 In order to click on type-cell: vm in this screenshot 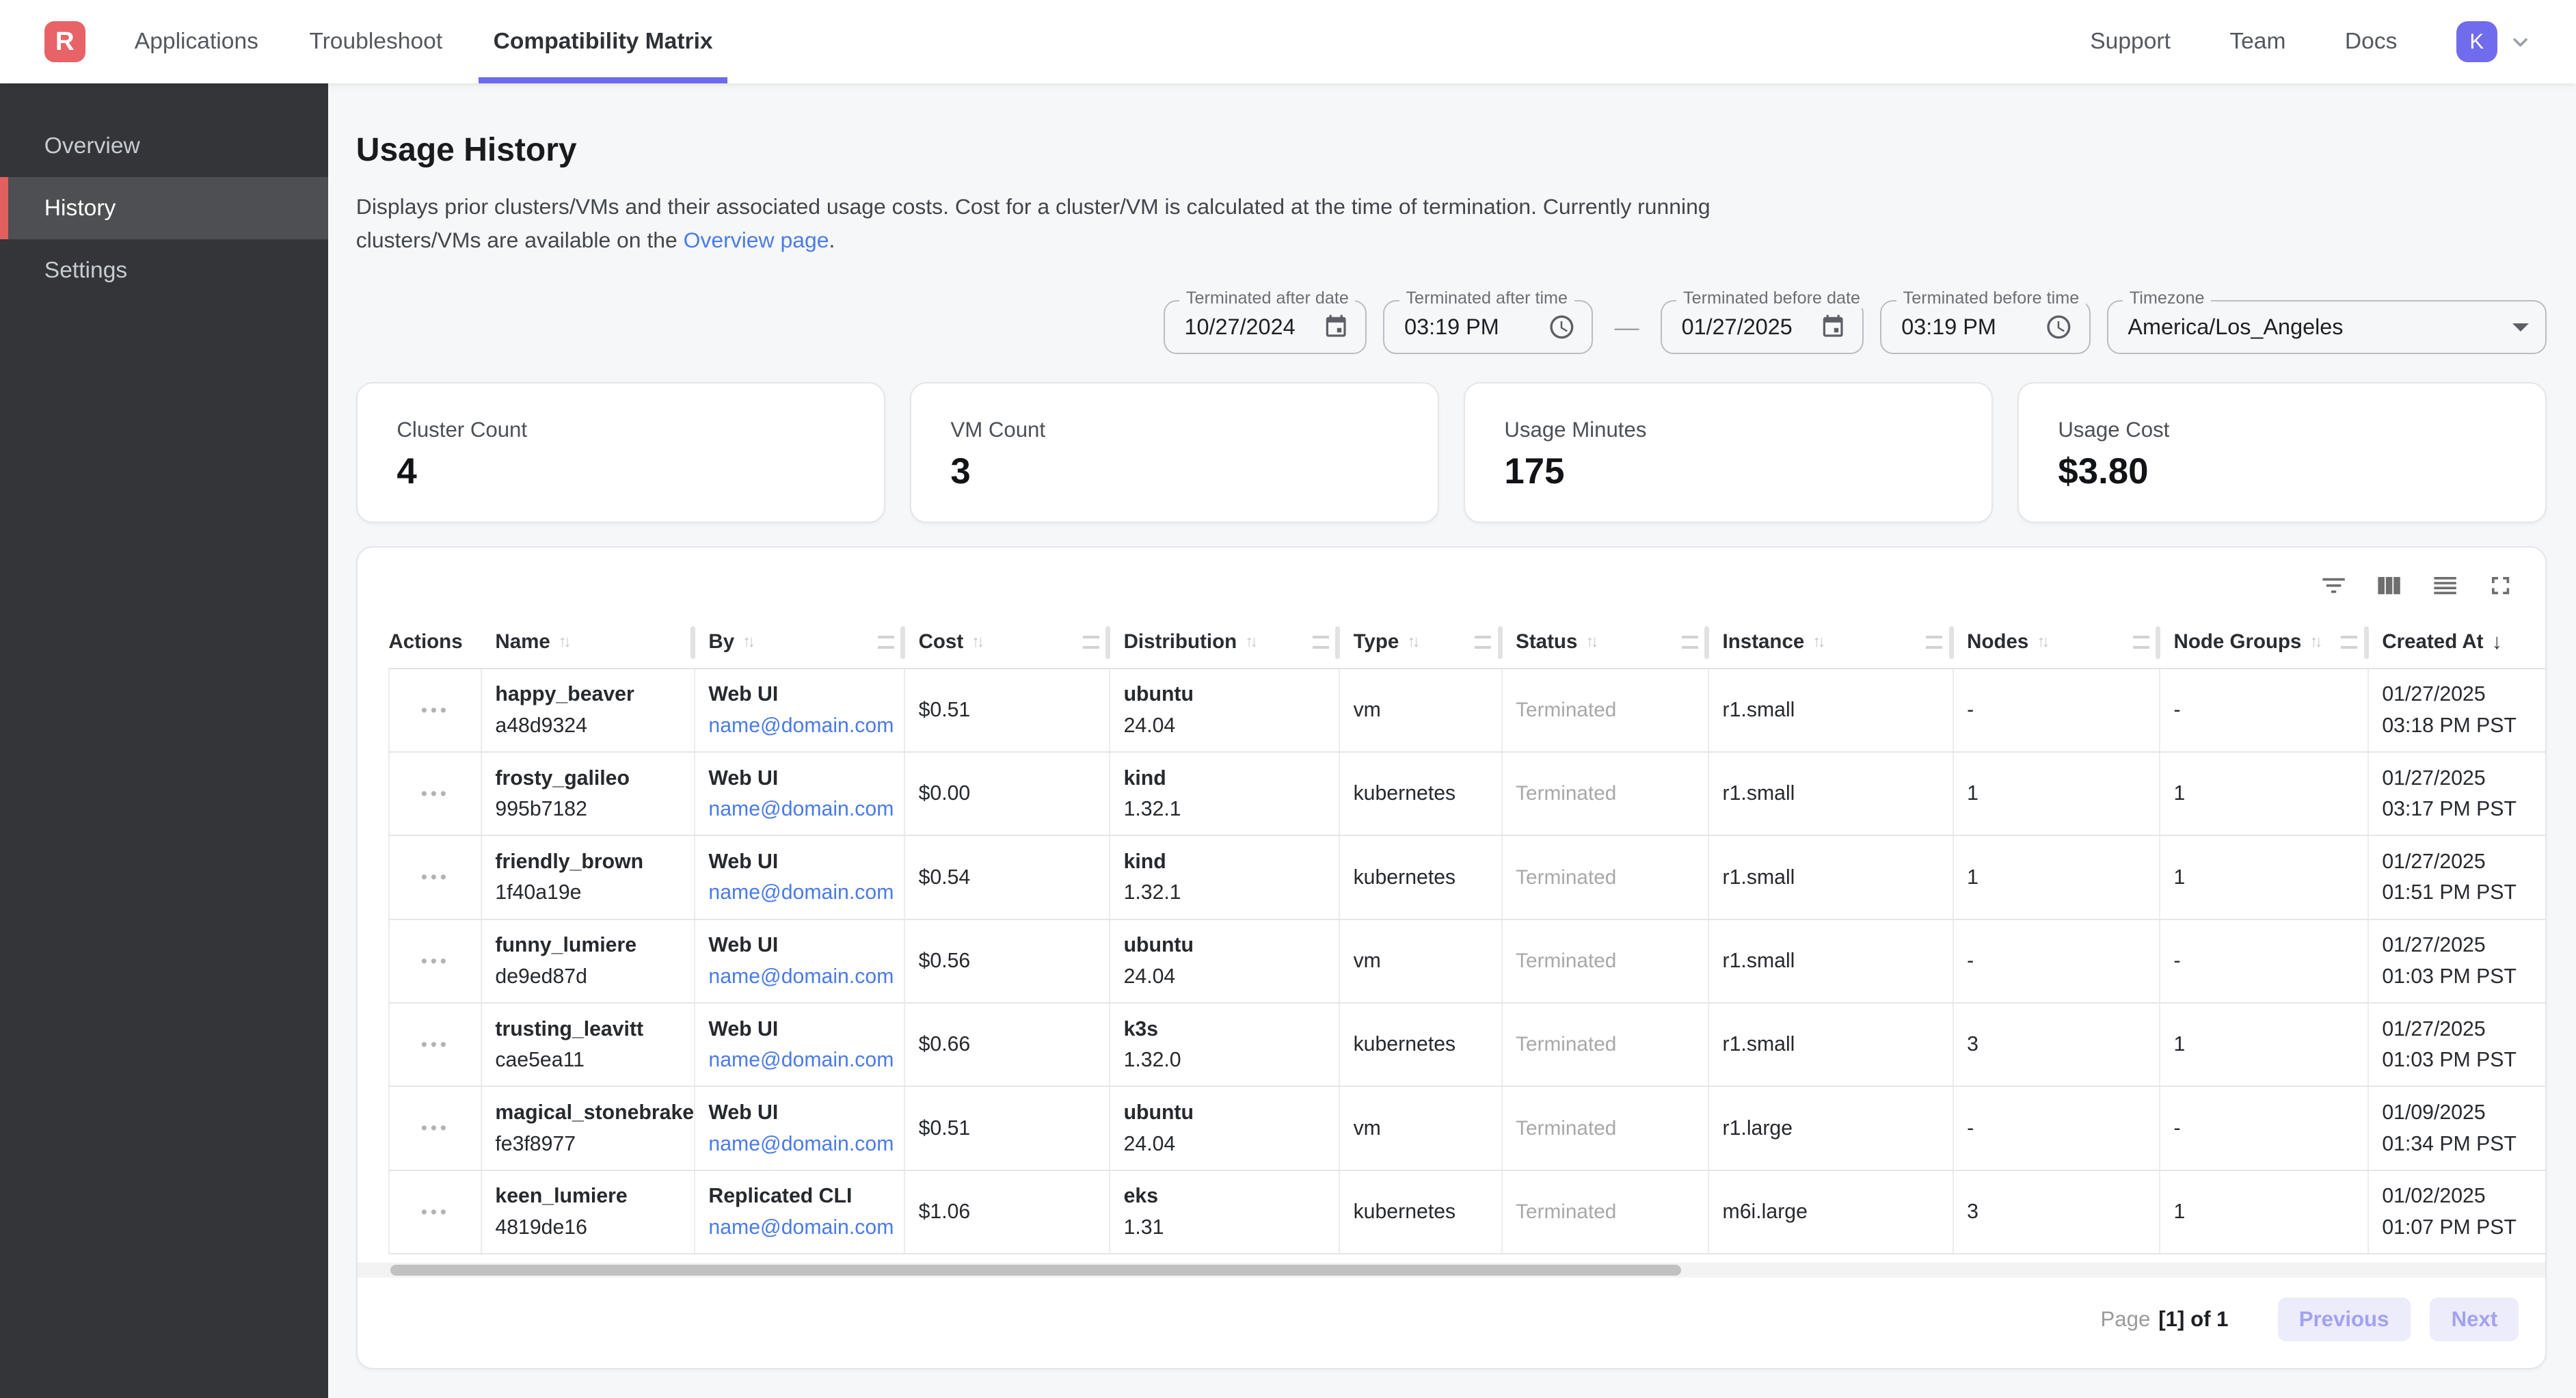, I will do `click(1421, 710)`.